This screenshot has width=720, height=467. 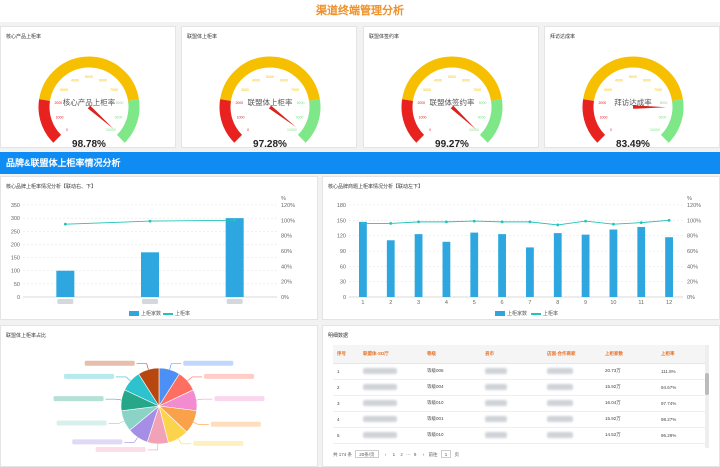 What do you see at coordinates (338, 336) in the screenshot?
I see `table-title: 明细数据` at bounding box center [338, 336].